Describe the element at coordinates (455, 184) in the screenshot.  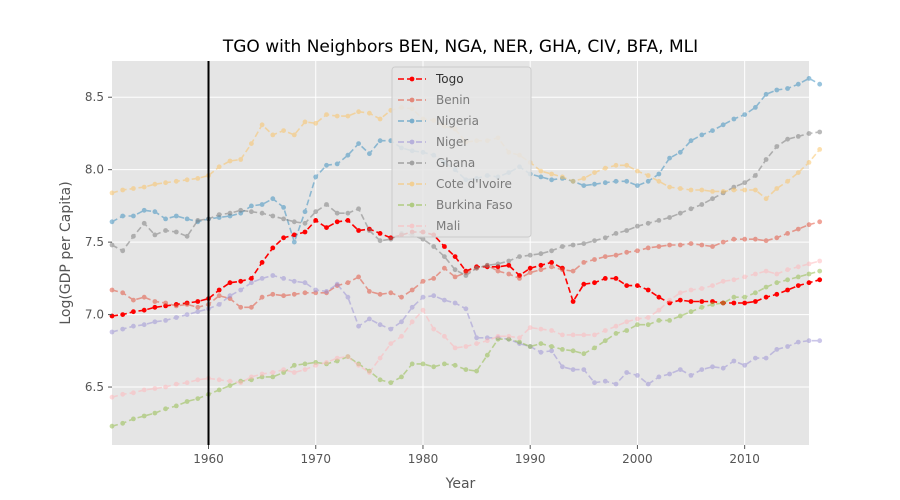
I see `legend-item: Cote d'Ivoire` at that location.